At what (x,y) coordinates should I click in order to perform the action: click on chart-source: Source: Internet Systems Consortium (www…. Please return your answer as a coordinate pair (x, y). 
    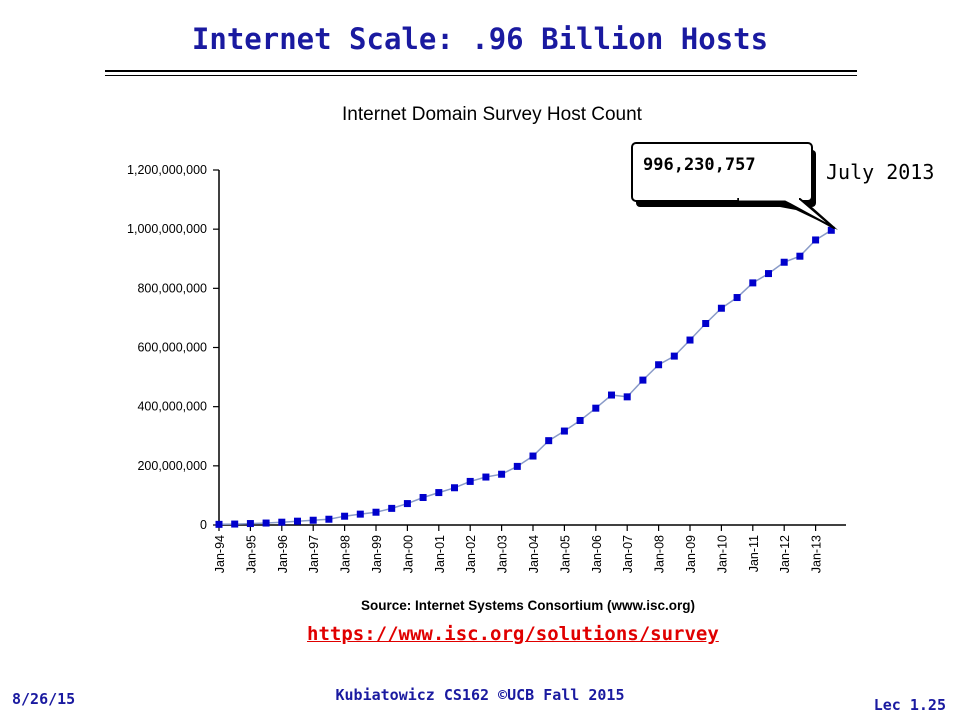
    Looking at the image, I should click on (528, 605).